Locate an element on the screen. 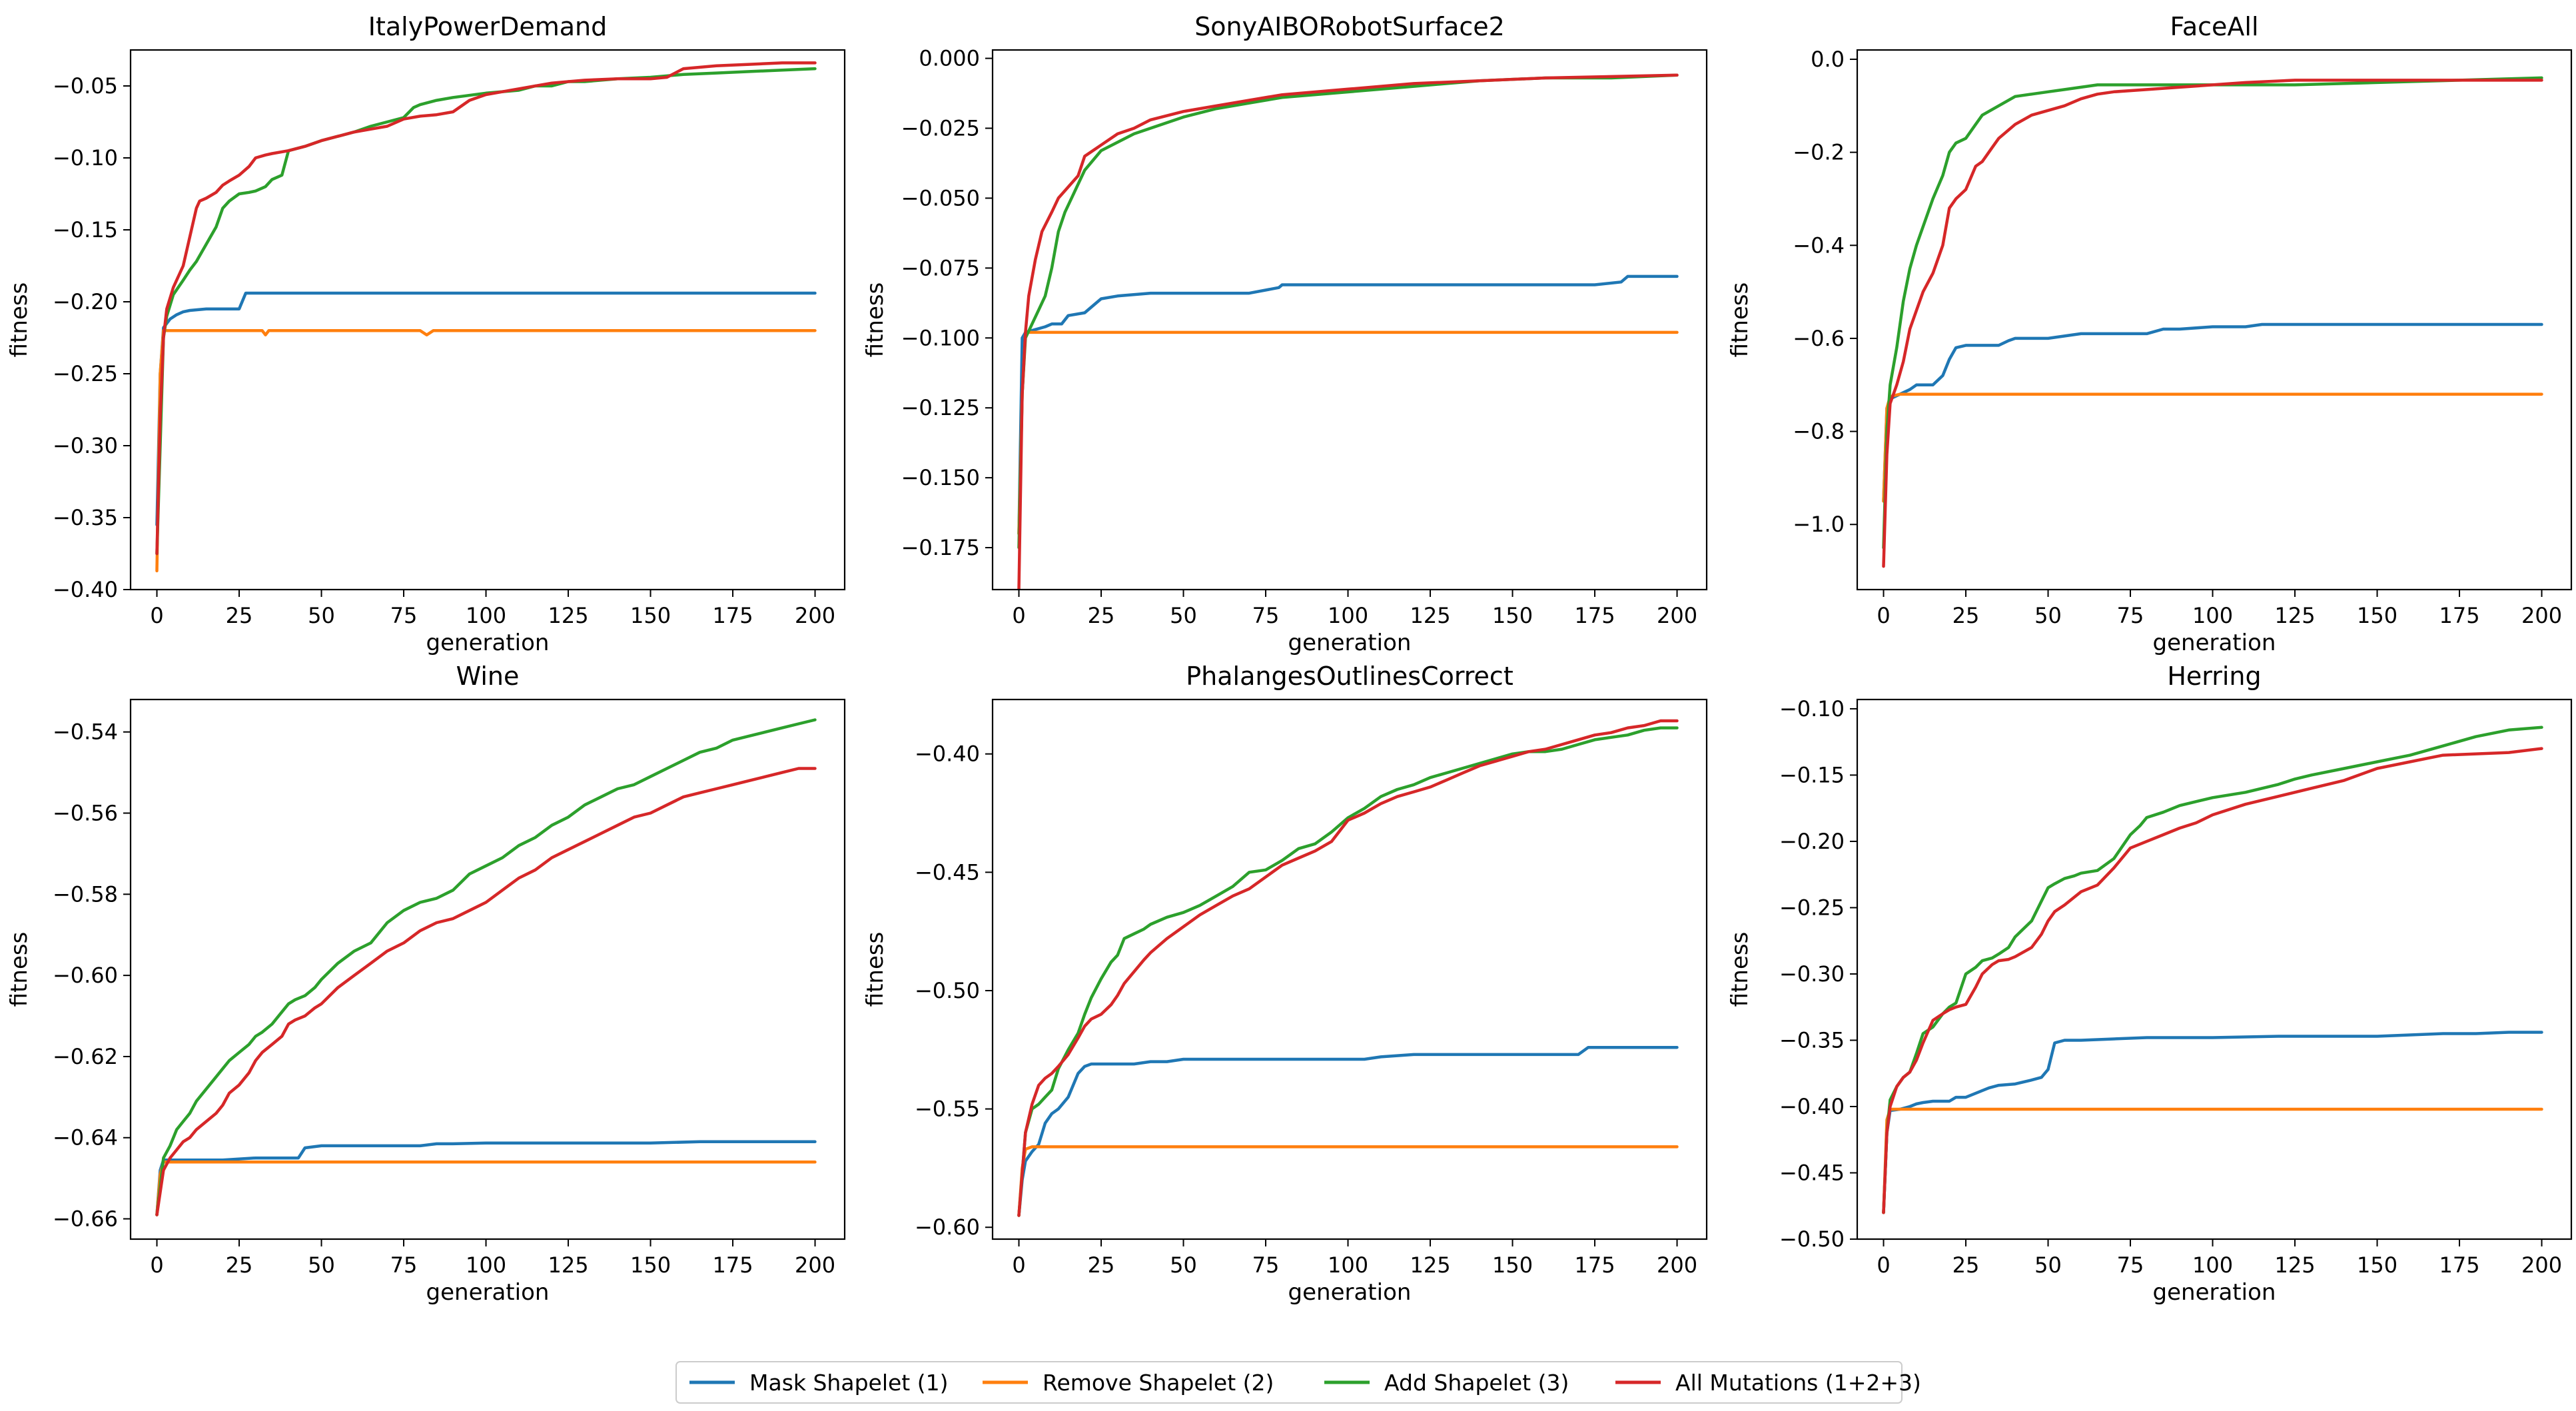 The width and height of the screenshot is (2576, 1411). legend-label: Add Shapelet (3) is located at coordinates (1476, 1383).